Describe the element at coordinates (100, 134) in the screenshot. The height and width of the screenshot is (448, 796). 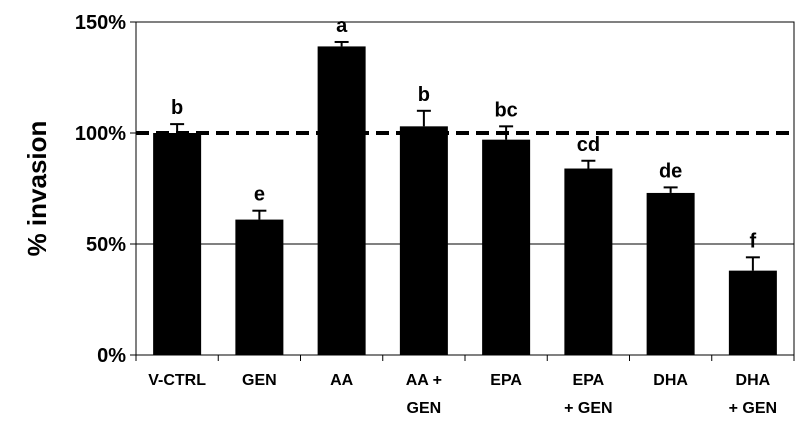
I see `y-tick-label-2: 100%` at that location.